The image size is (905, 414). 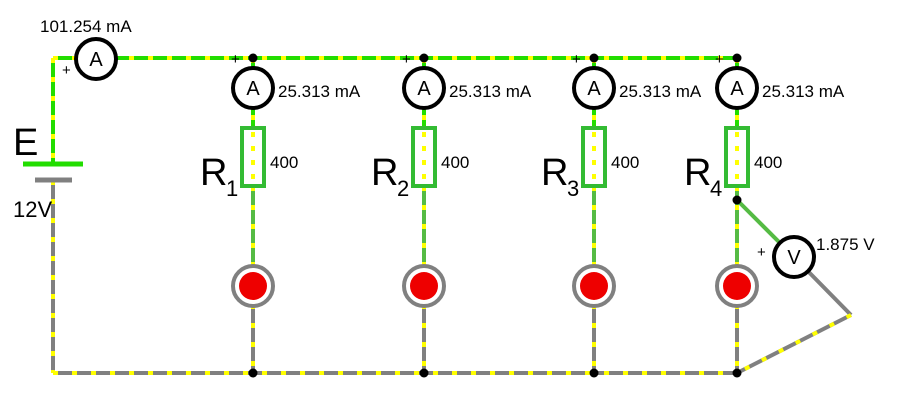 I want to click on resistor-index: 4, so click(x=716, y=188).